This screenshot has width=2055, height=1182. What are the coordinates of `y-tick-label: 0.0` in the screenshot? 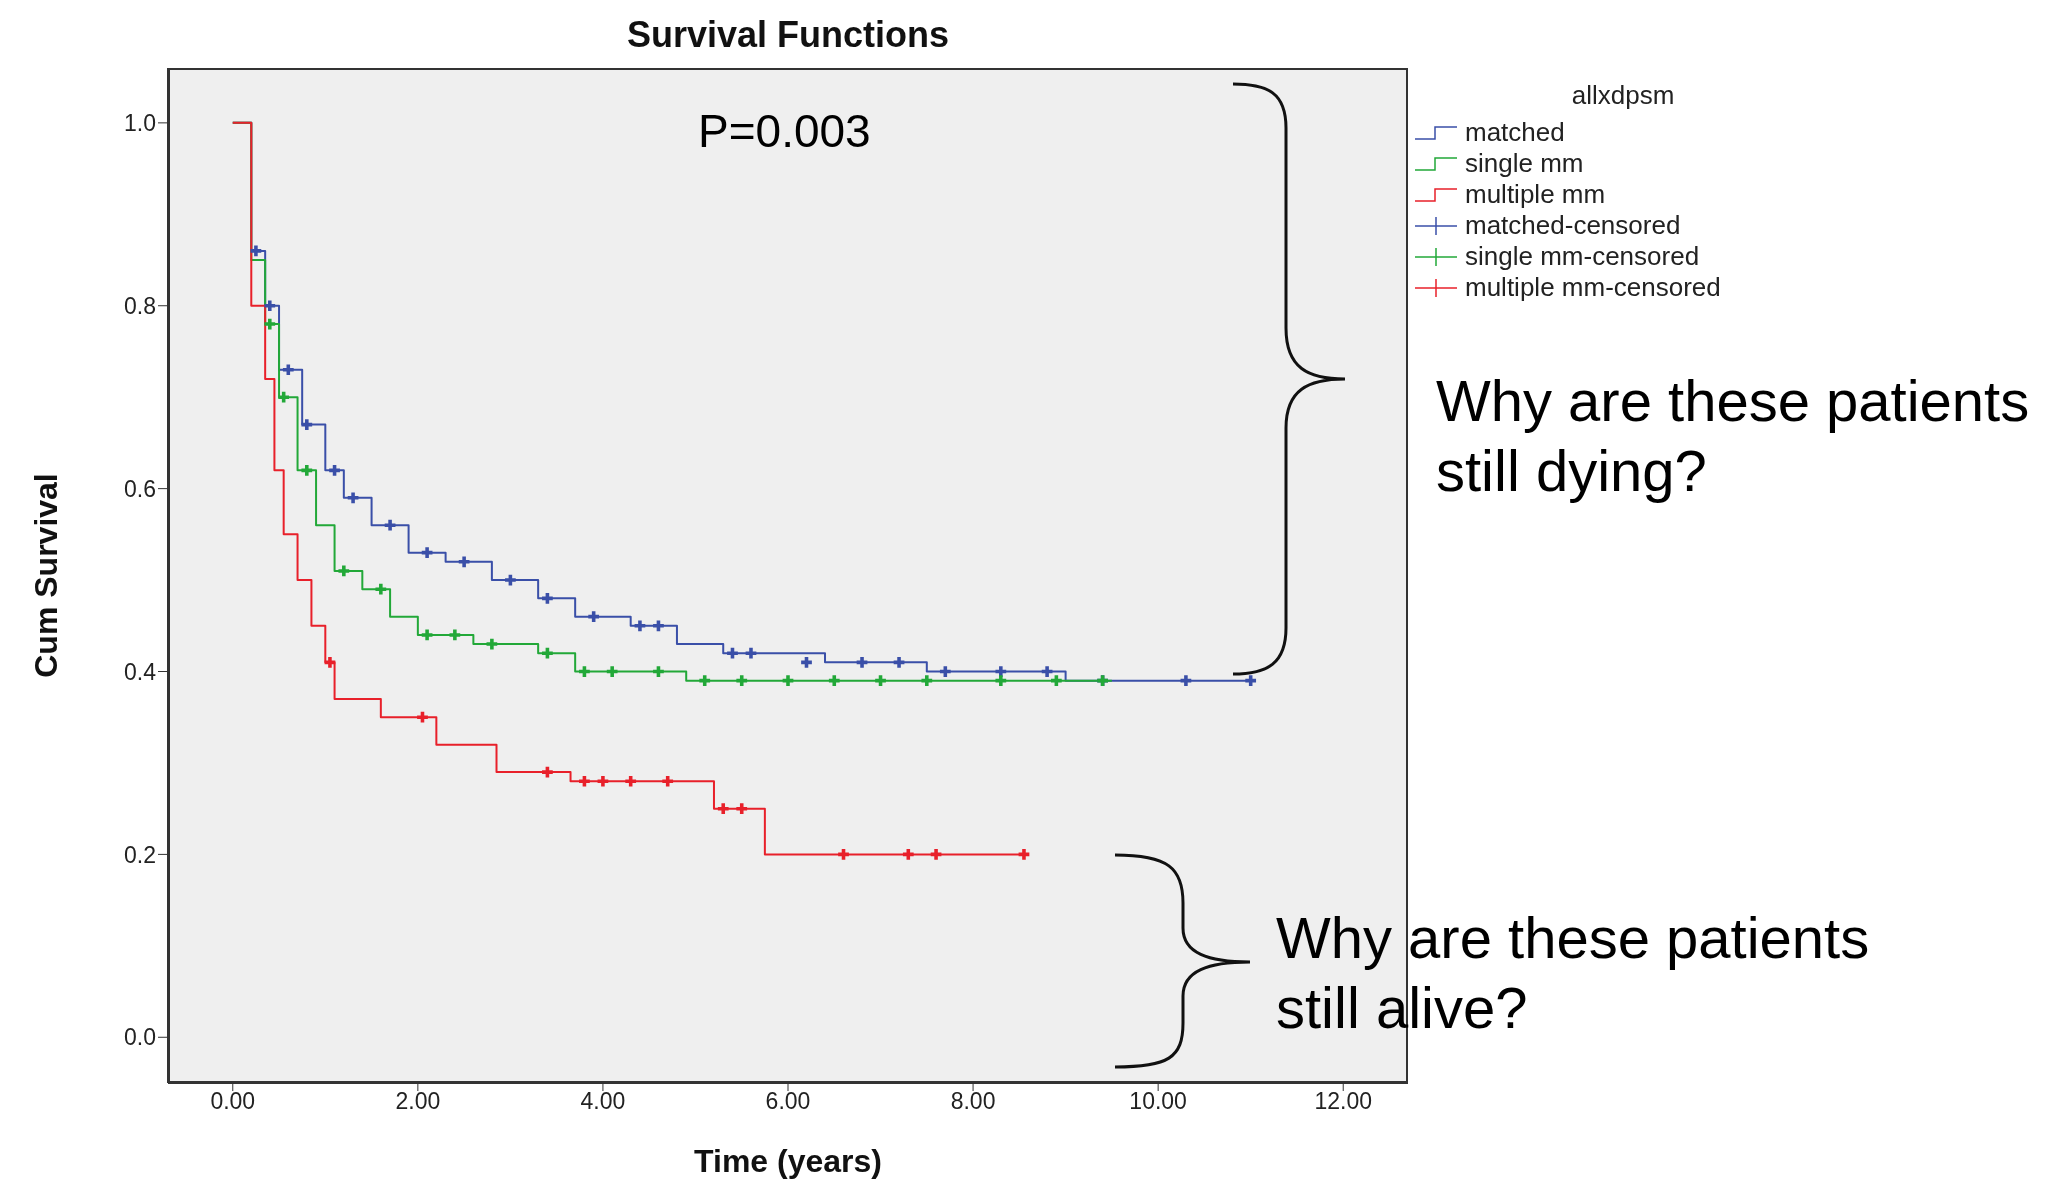 It's located at (140, 1037).